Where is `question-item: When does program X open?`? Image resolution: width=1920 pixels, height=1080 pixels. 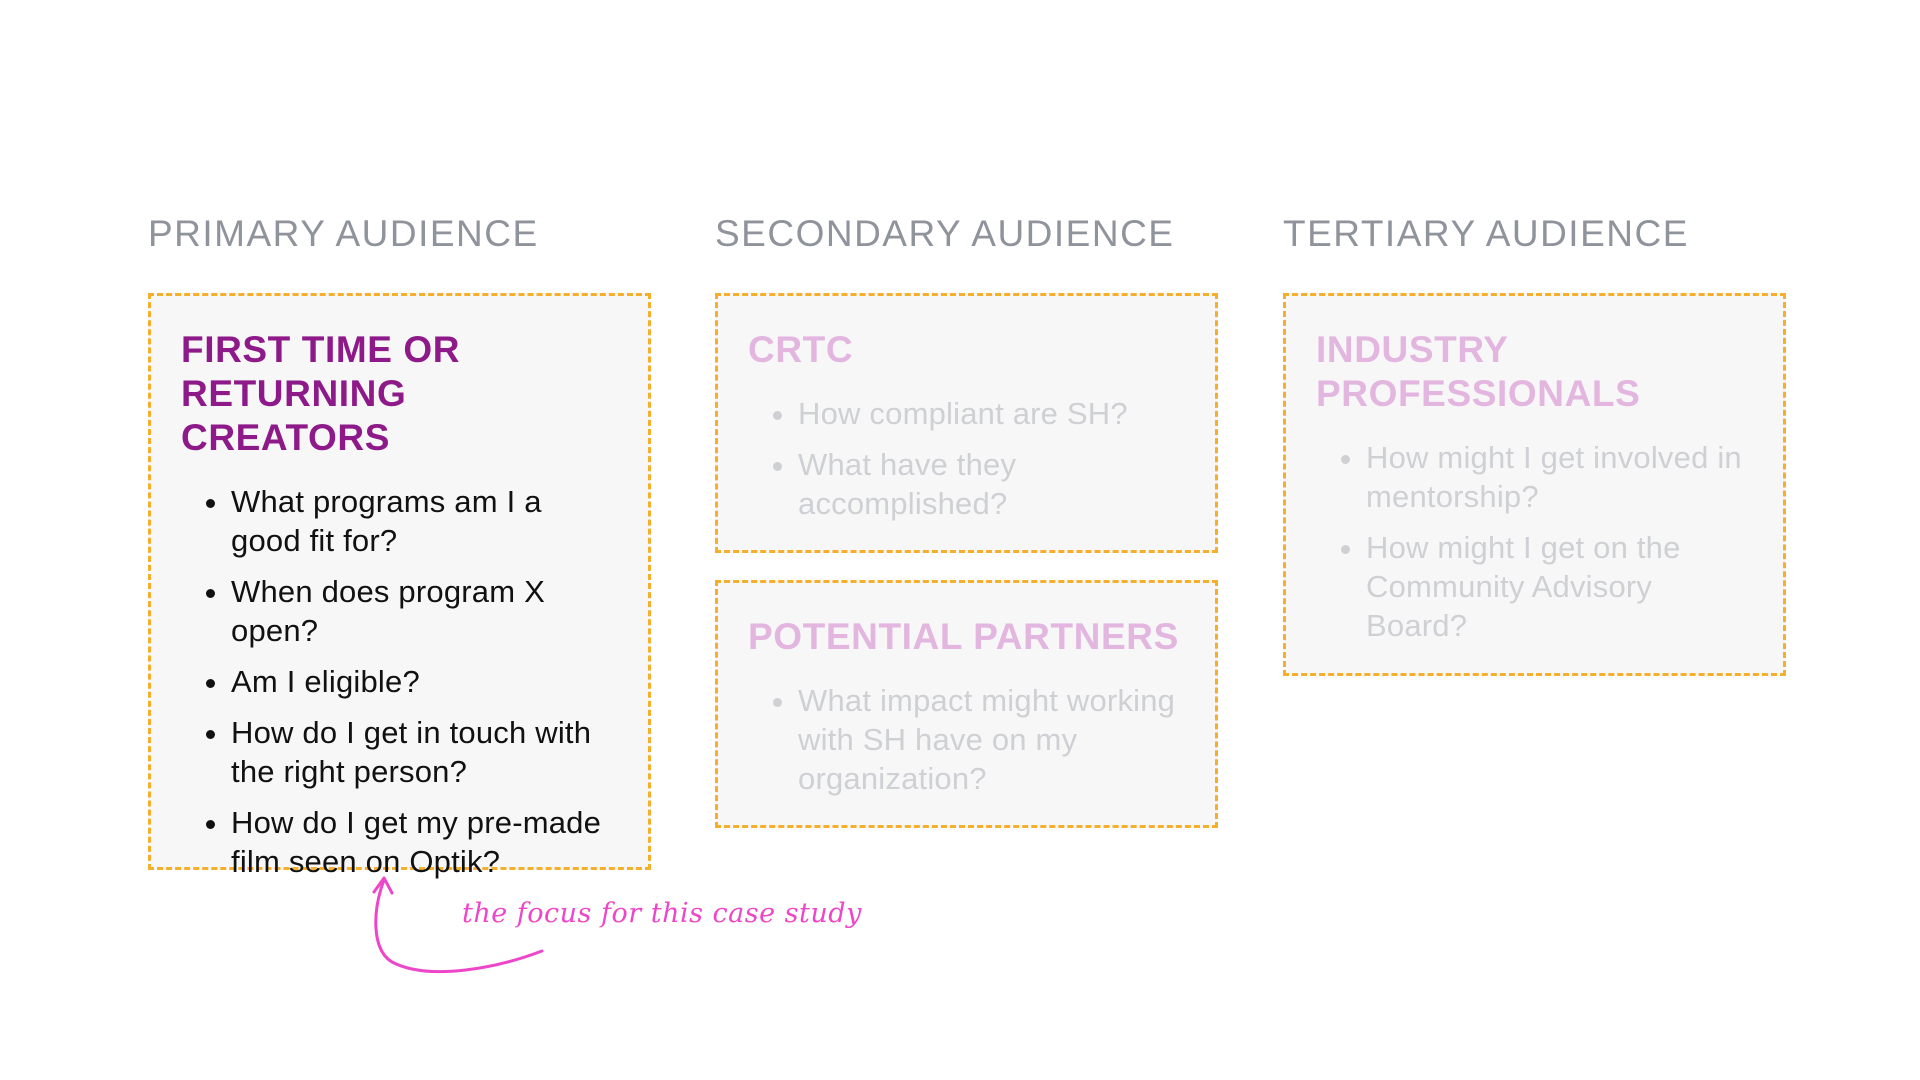 question-item: When does program X open? is located at coordinates (425, 611).